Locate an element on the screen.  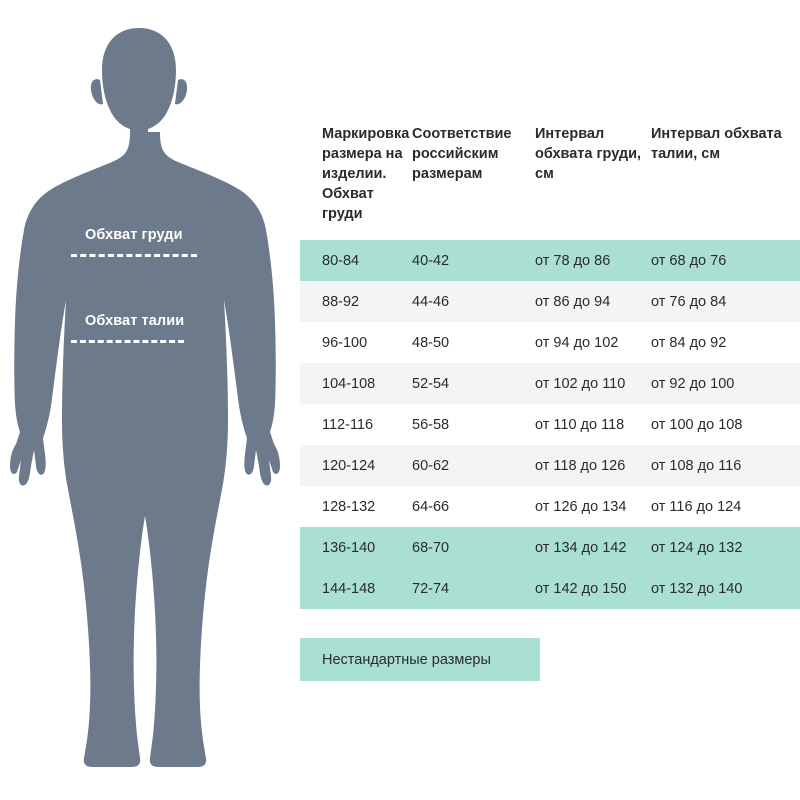
cell-waist-range: от 108 до 116 is located at coordinates (696, 465).